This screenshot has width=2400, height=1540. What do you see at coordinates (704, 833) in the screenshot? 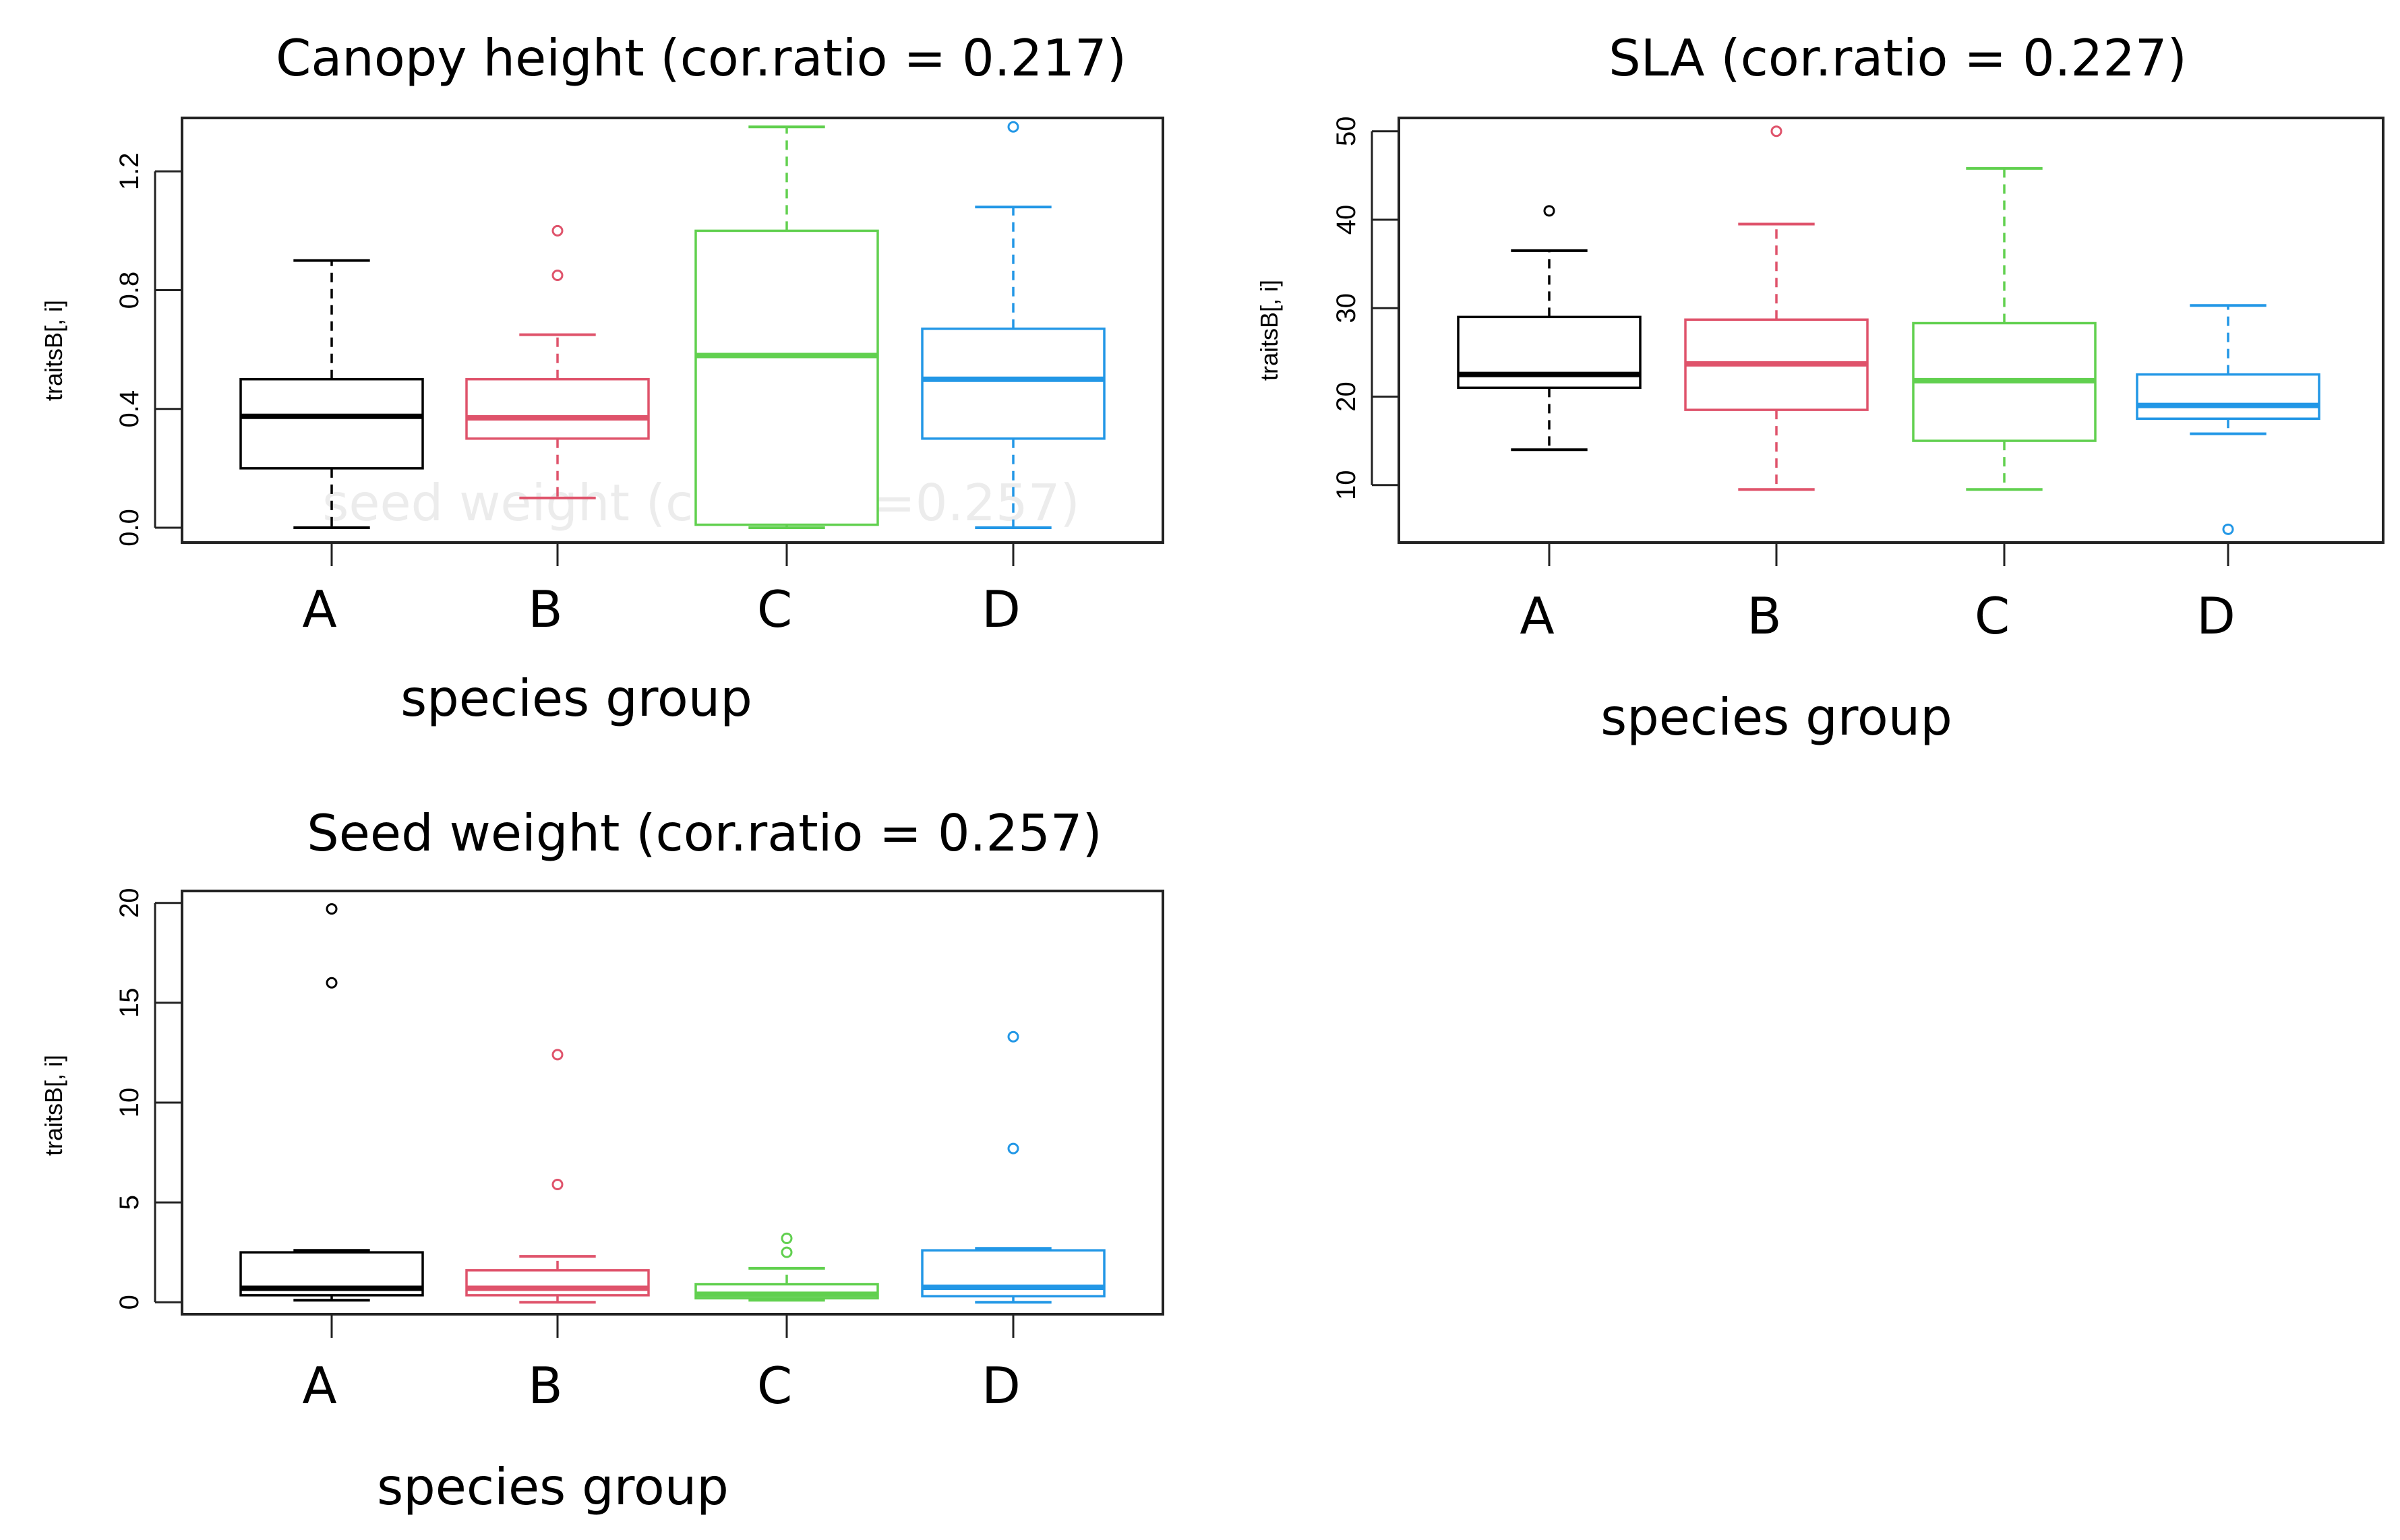
I see `chart-title: Seed weight (cor.ratio = 0.257)` at bounding box center [704, 833].